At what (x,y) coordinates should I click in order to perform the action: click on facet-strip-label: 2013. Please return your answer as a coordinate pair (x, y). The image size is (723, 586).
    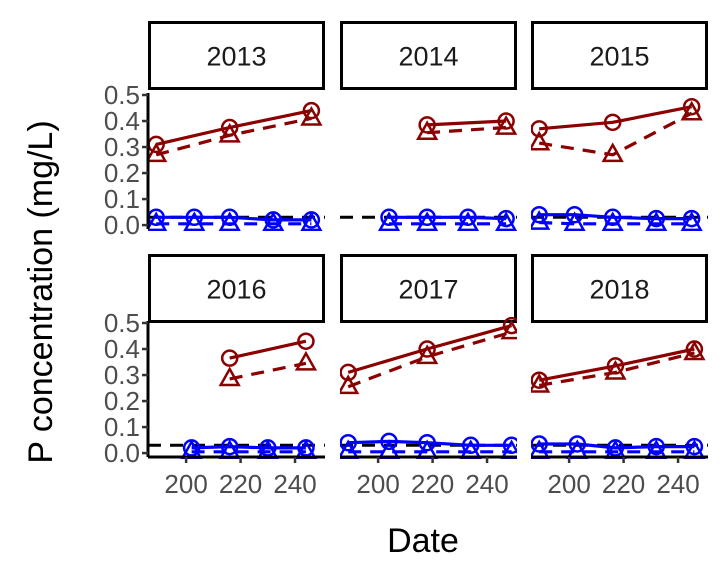
    Looking at the image, I should click on (236, 57).